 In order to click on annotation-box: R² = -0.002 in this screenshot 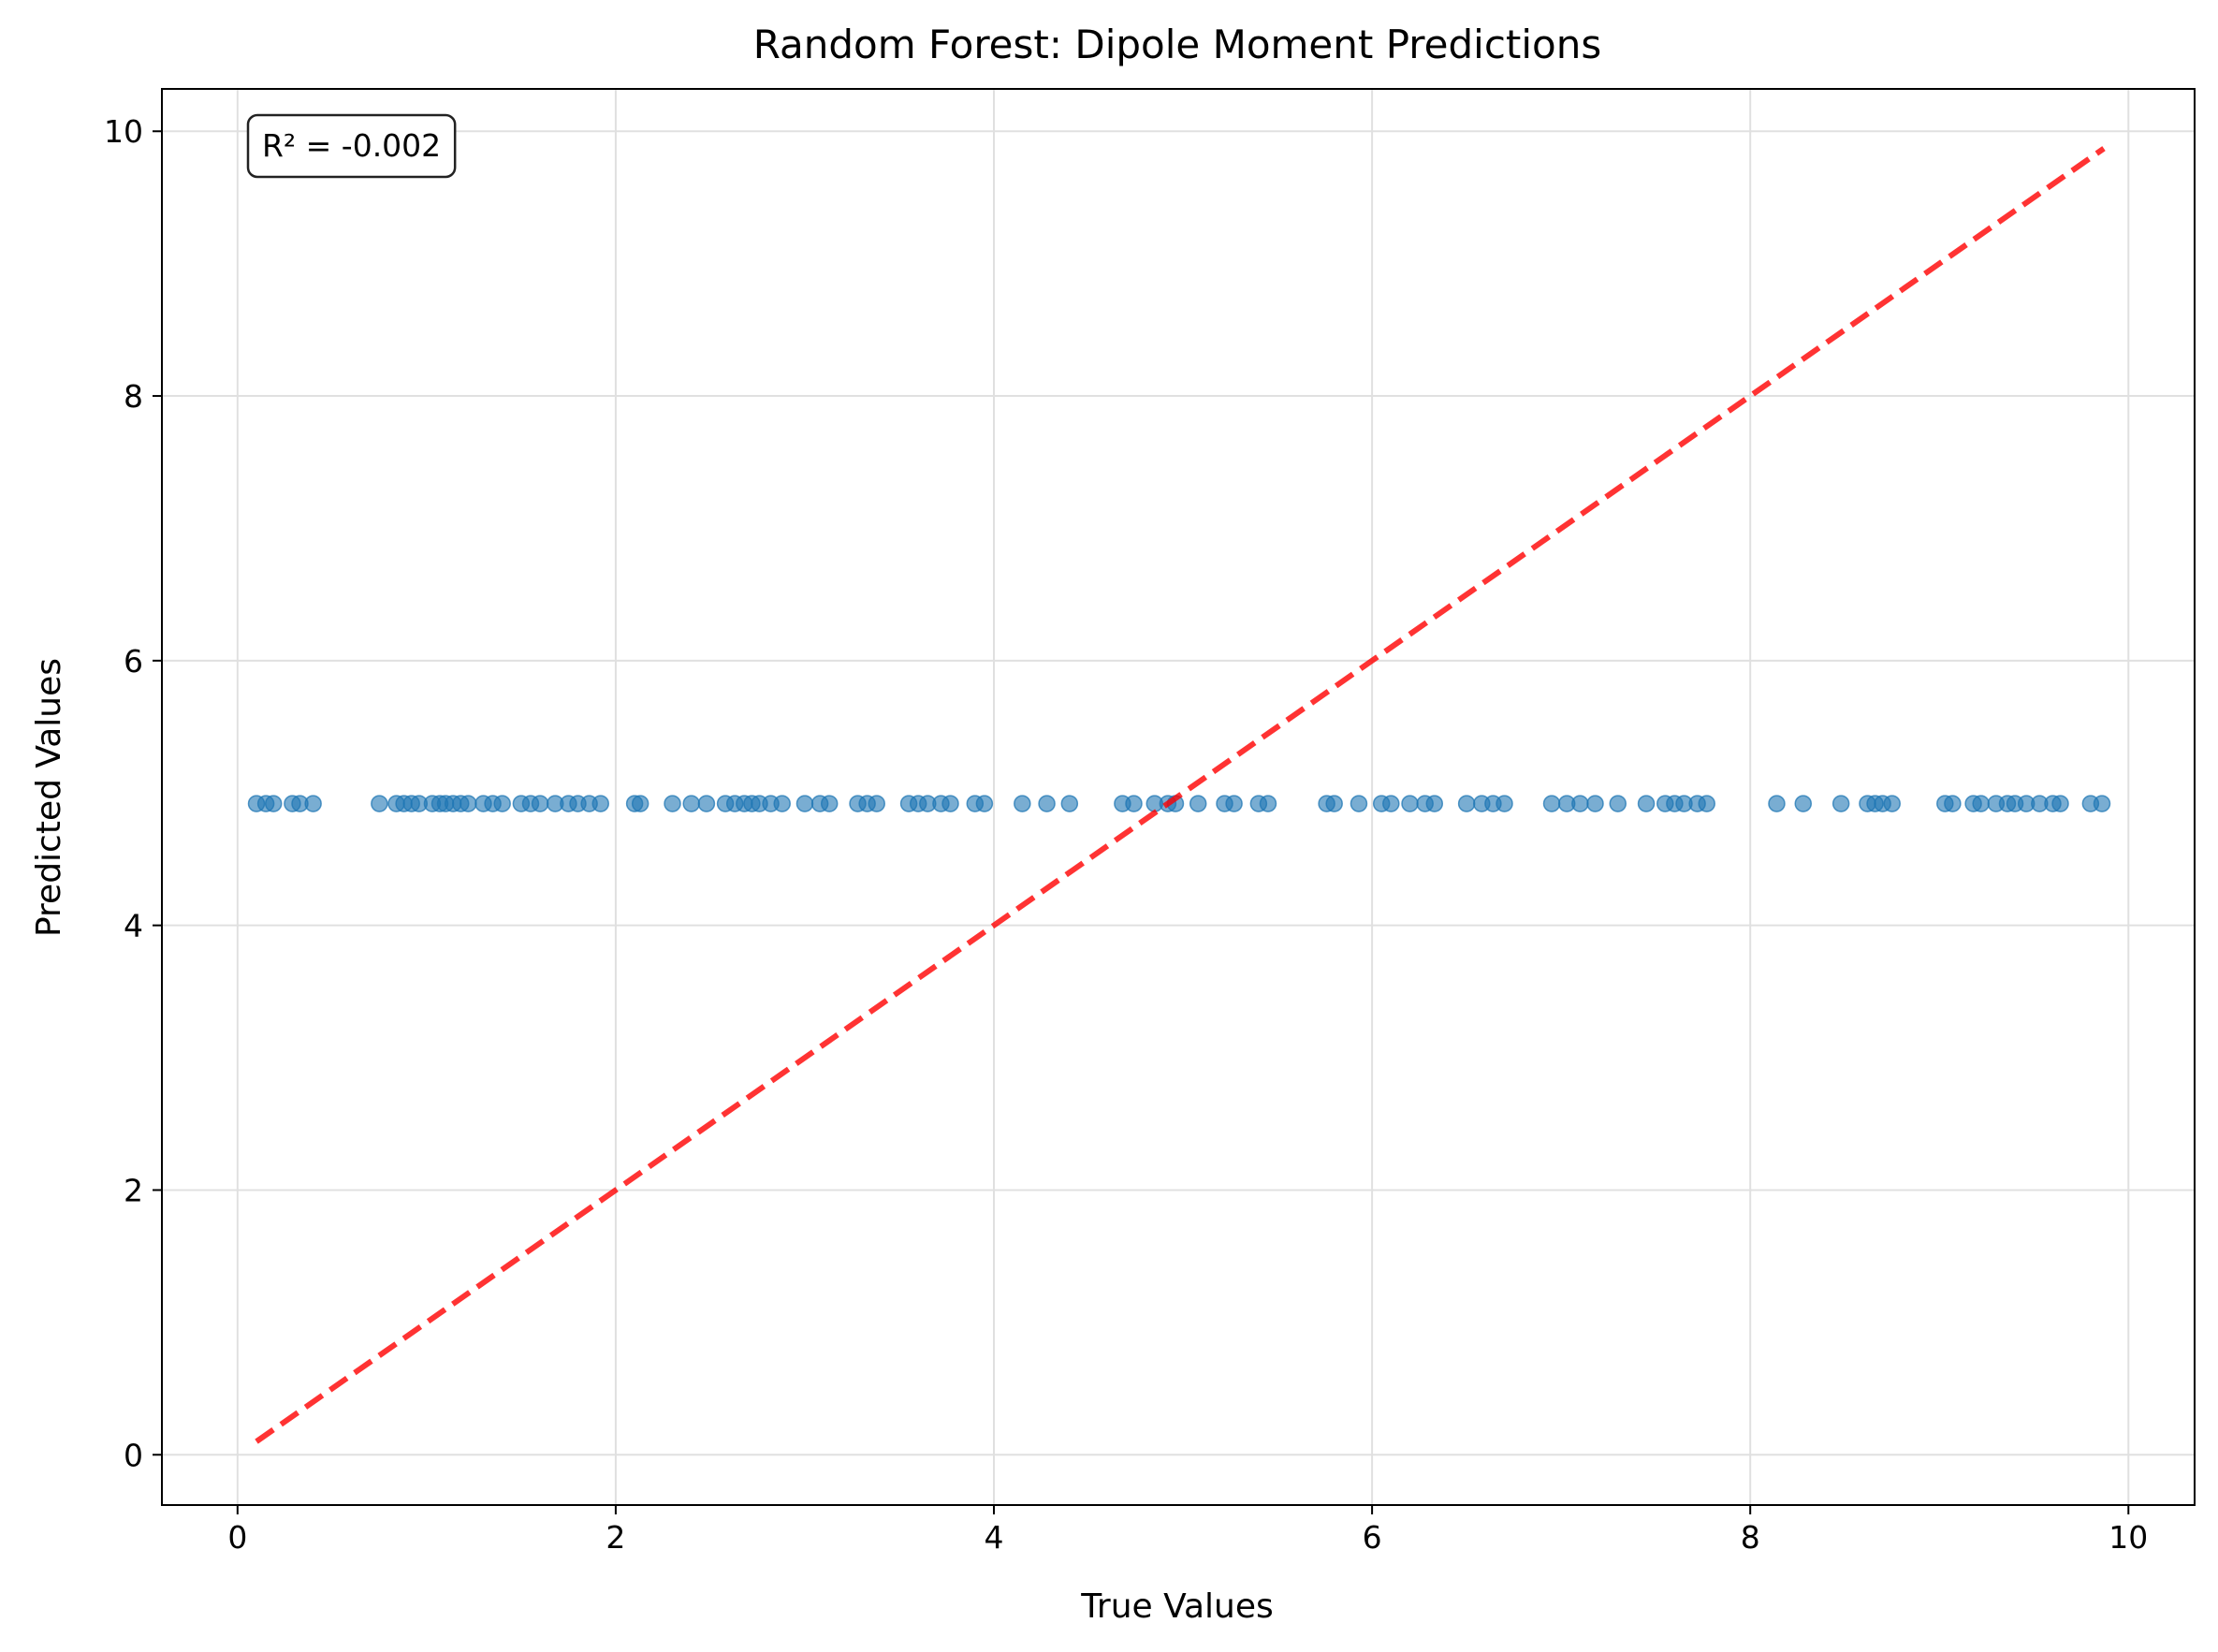, I will do `click(352, 146)`.